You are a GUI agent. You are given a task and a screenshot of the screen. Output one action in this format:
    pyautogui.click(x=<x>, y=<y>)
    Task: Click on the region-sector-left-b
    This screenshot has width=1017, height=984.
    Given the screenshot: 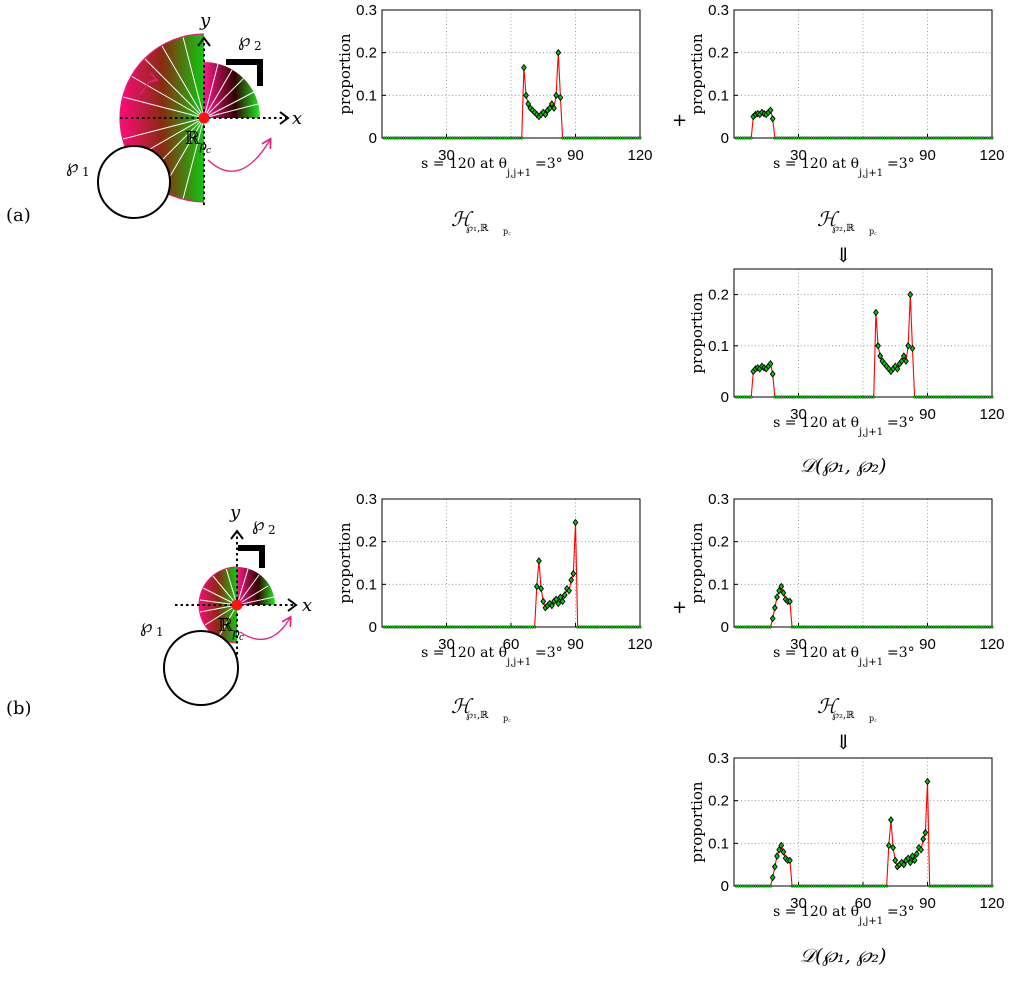 What is the action you would take?
    pyautogui.click(x=218, y=605)
    